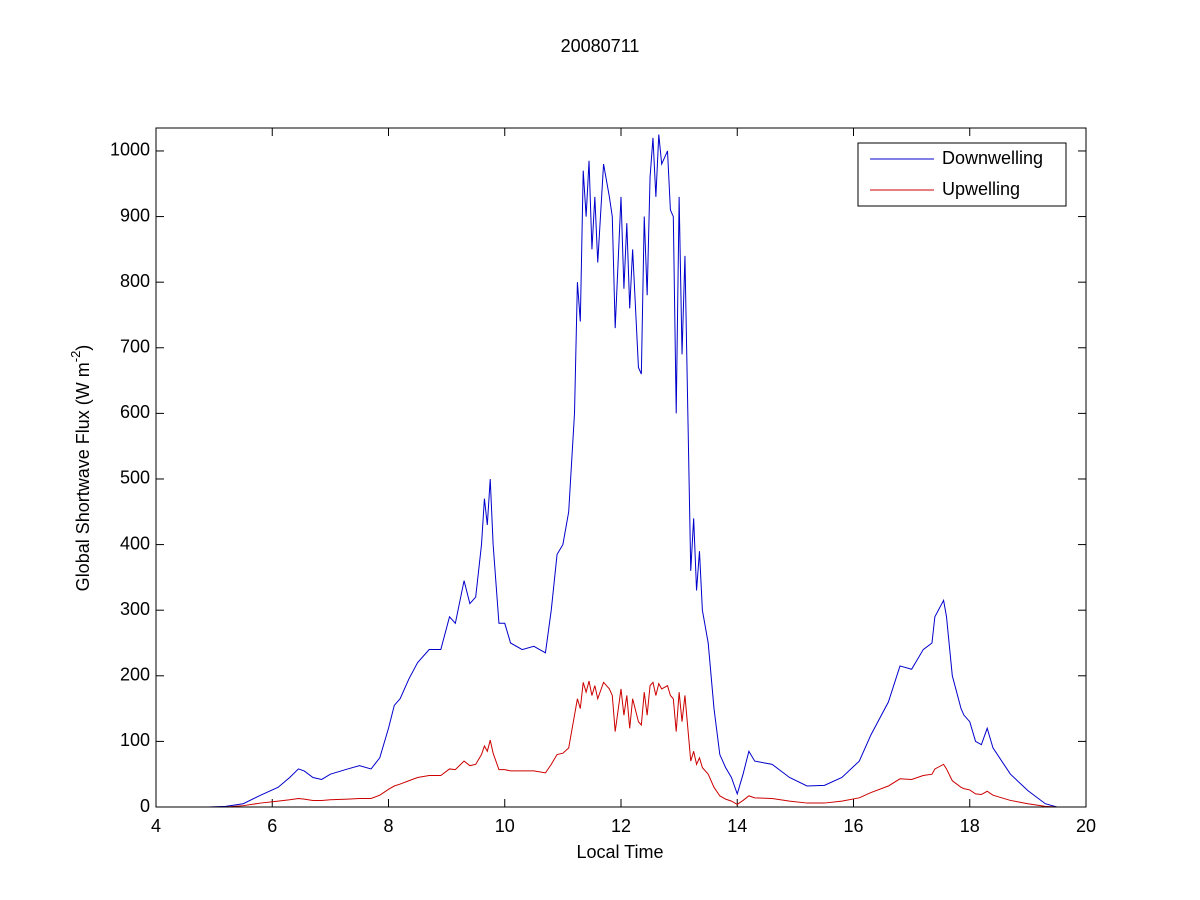 The image size is (1200, 900). Describe the element at coordinates (135, 609) in the screenshot. I see `y-tick-label: 300` at that location.